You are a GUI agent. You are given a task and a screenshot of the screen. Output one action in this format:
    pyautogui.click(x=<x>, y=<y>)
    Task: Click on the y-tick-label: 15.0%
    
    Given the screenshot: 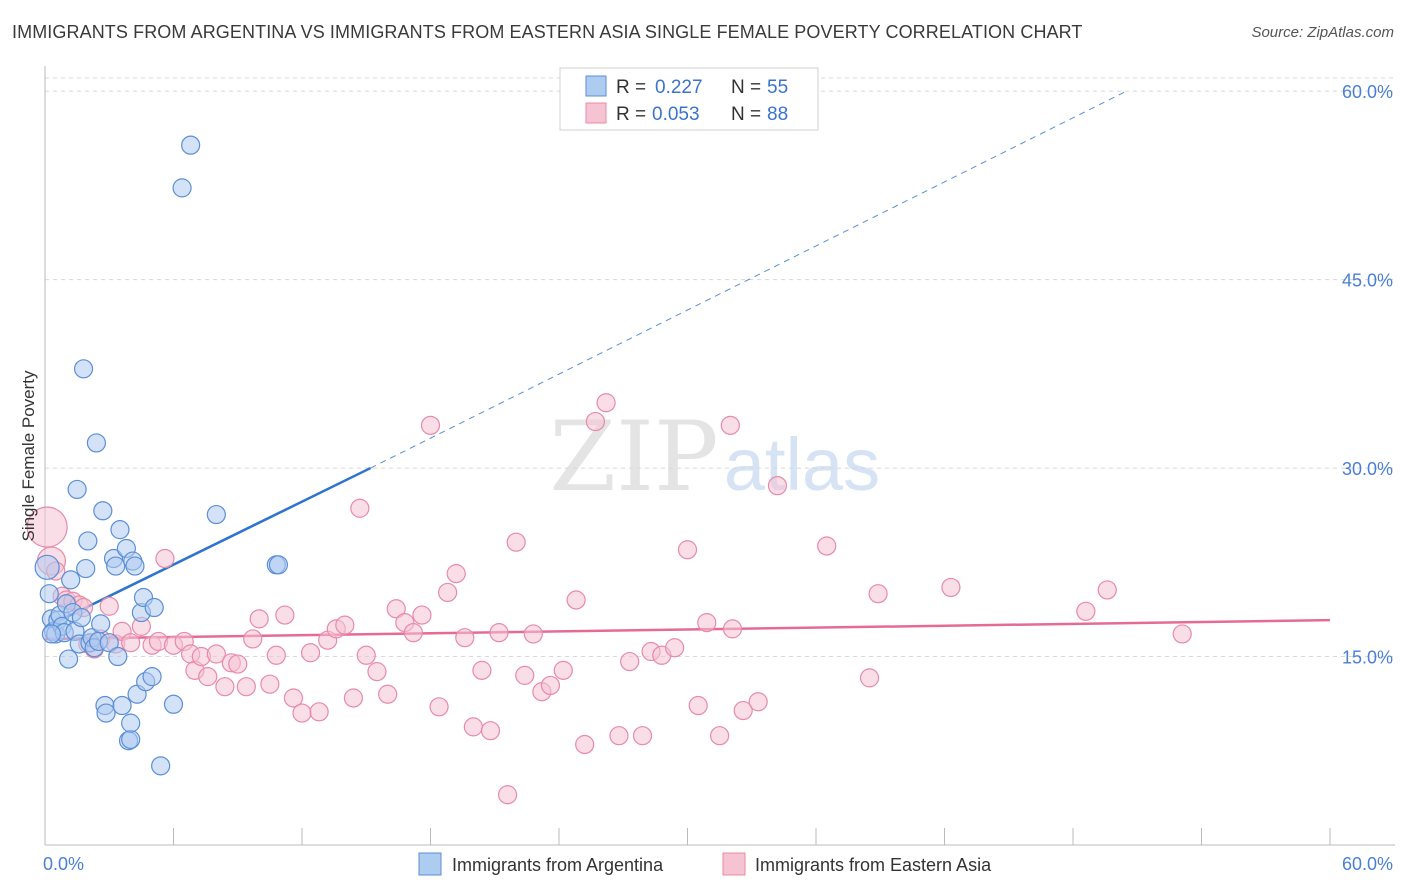 What is the action you would take?
    pyautogui.click(x=1367, y=658)
    